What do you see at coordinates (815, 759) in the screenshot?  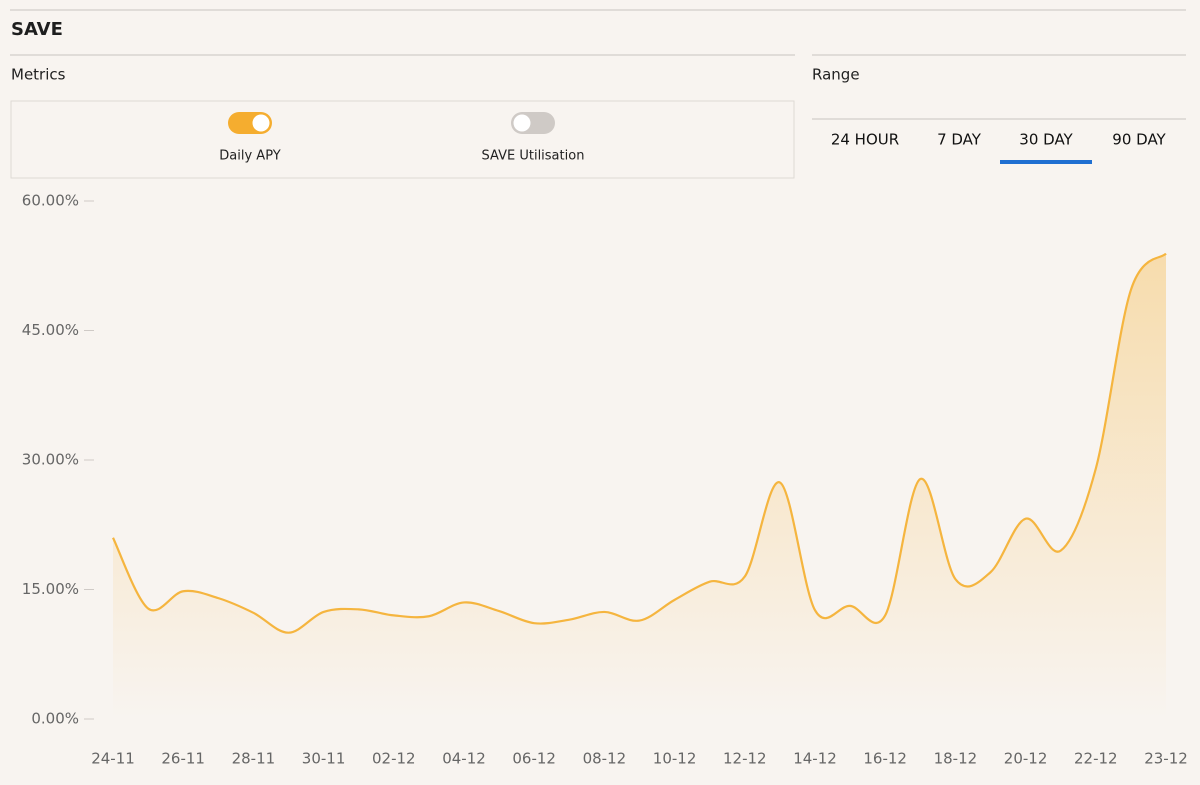 I see `x-tick-label: 14-12` at bounding box center [815, 759].